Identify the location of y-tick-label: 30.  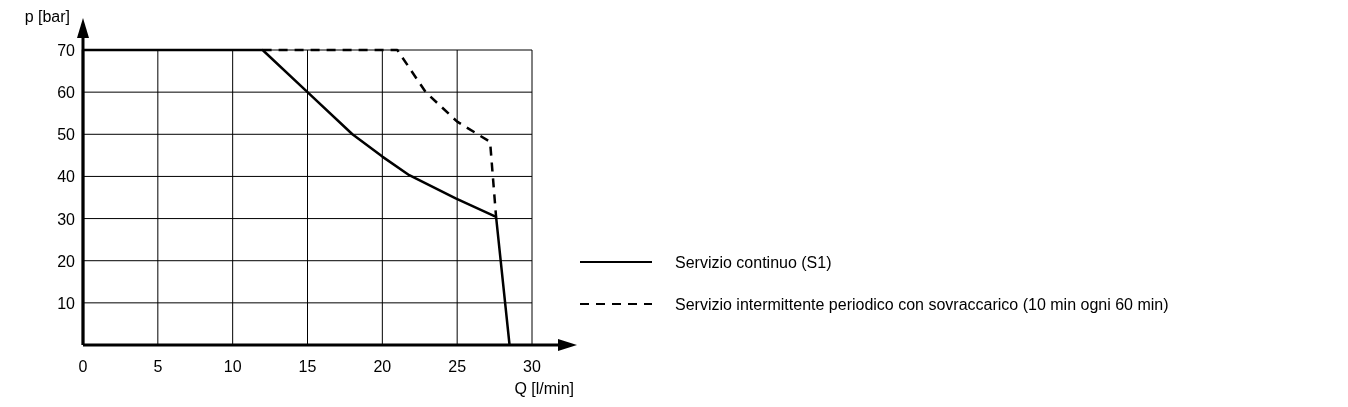
(66, 219).